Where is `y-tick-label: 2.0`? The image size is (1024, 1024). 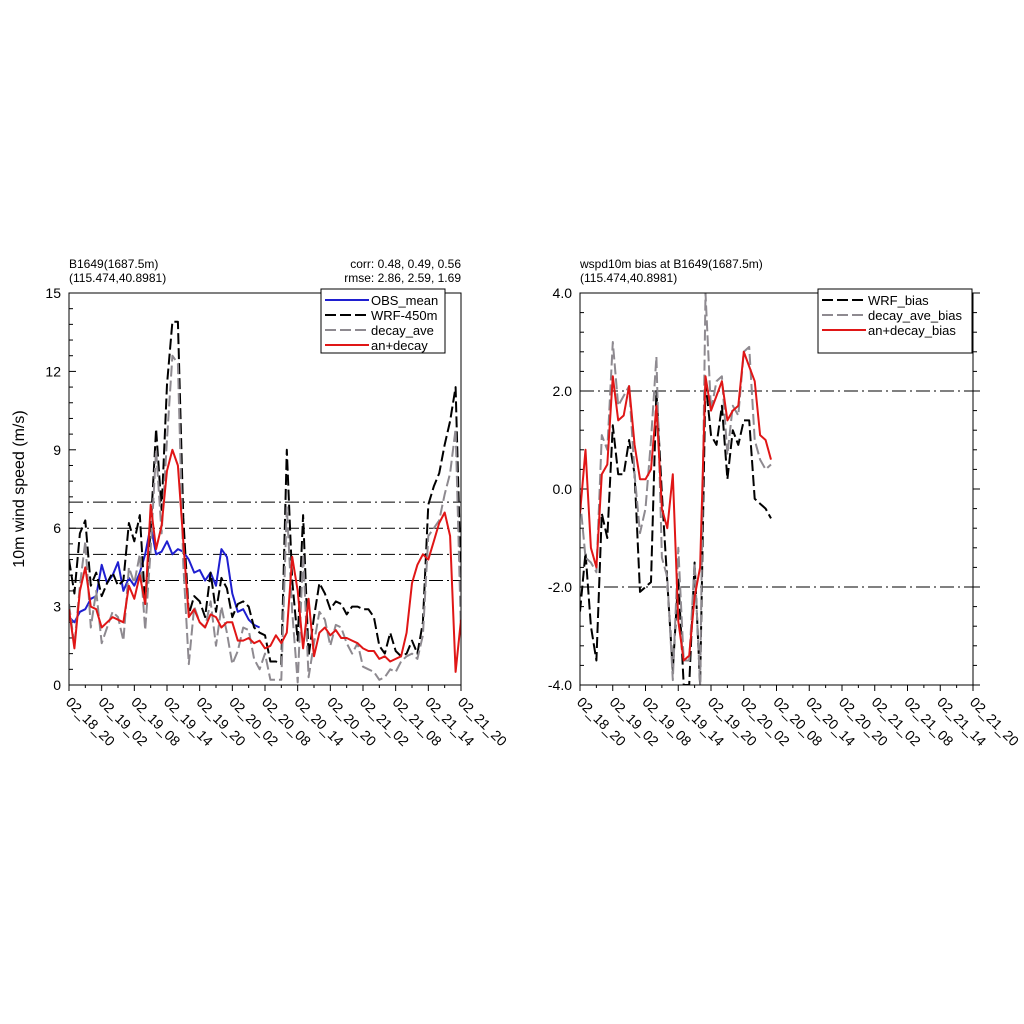
y-tick-label: 2.0 is located at coordinates (563, 391).